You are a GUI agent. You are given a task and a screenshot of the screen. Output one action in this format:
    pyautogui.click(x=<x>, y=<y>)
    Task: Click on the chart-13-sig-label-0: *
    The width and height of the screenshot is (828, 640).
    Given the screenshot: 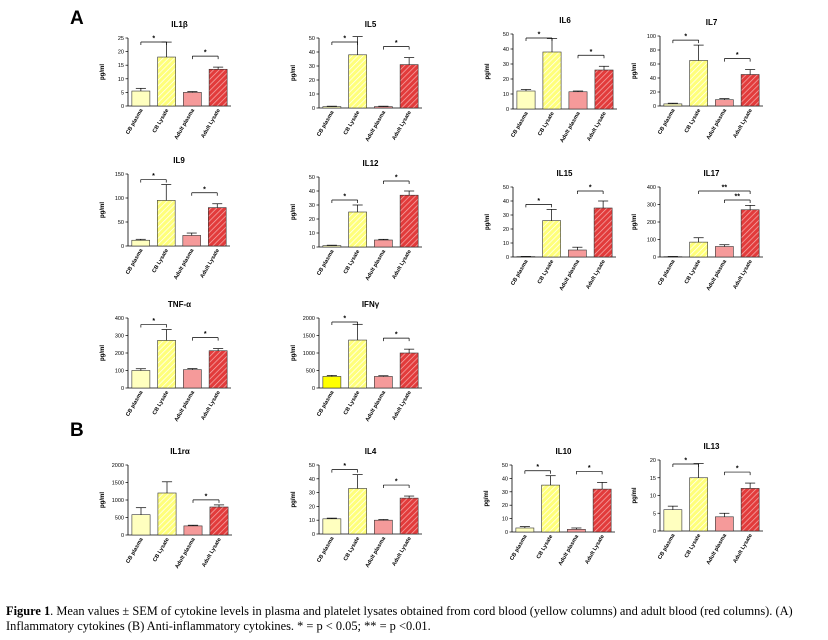 What is the action you would take?
    pyautogui.click(x=685, y=461)
    